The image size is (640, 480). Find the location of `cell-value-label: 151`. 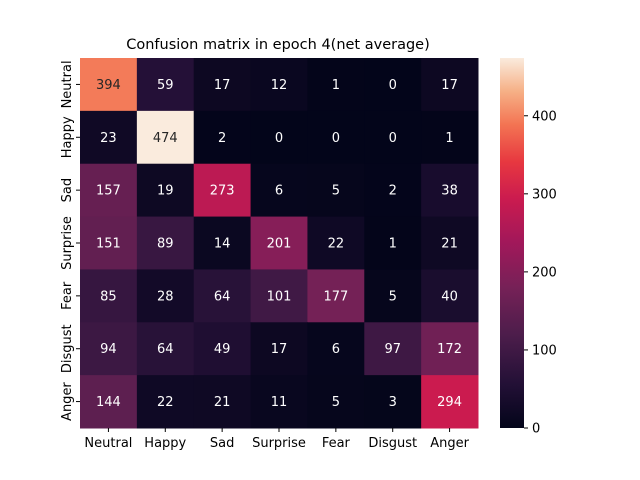

cell-value-label: 151 is located at coordinates (108, 243).